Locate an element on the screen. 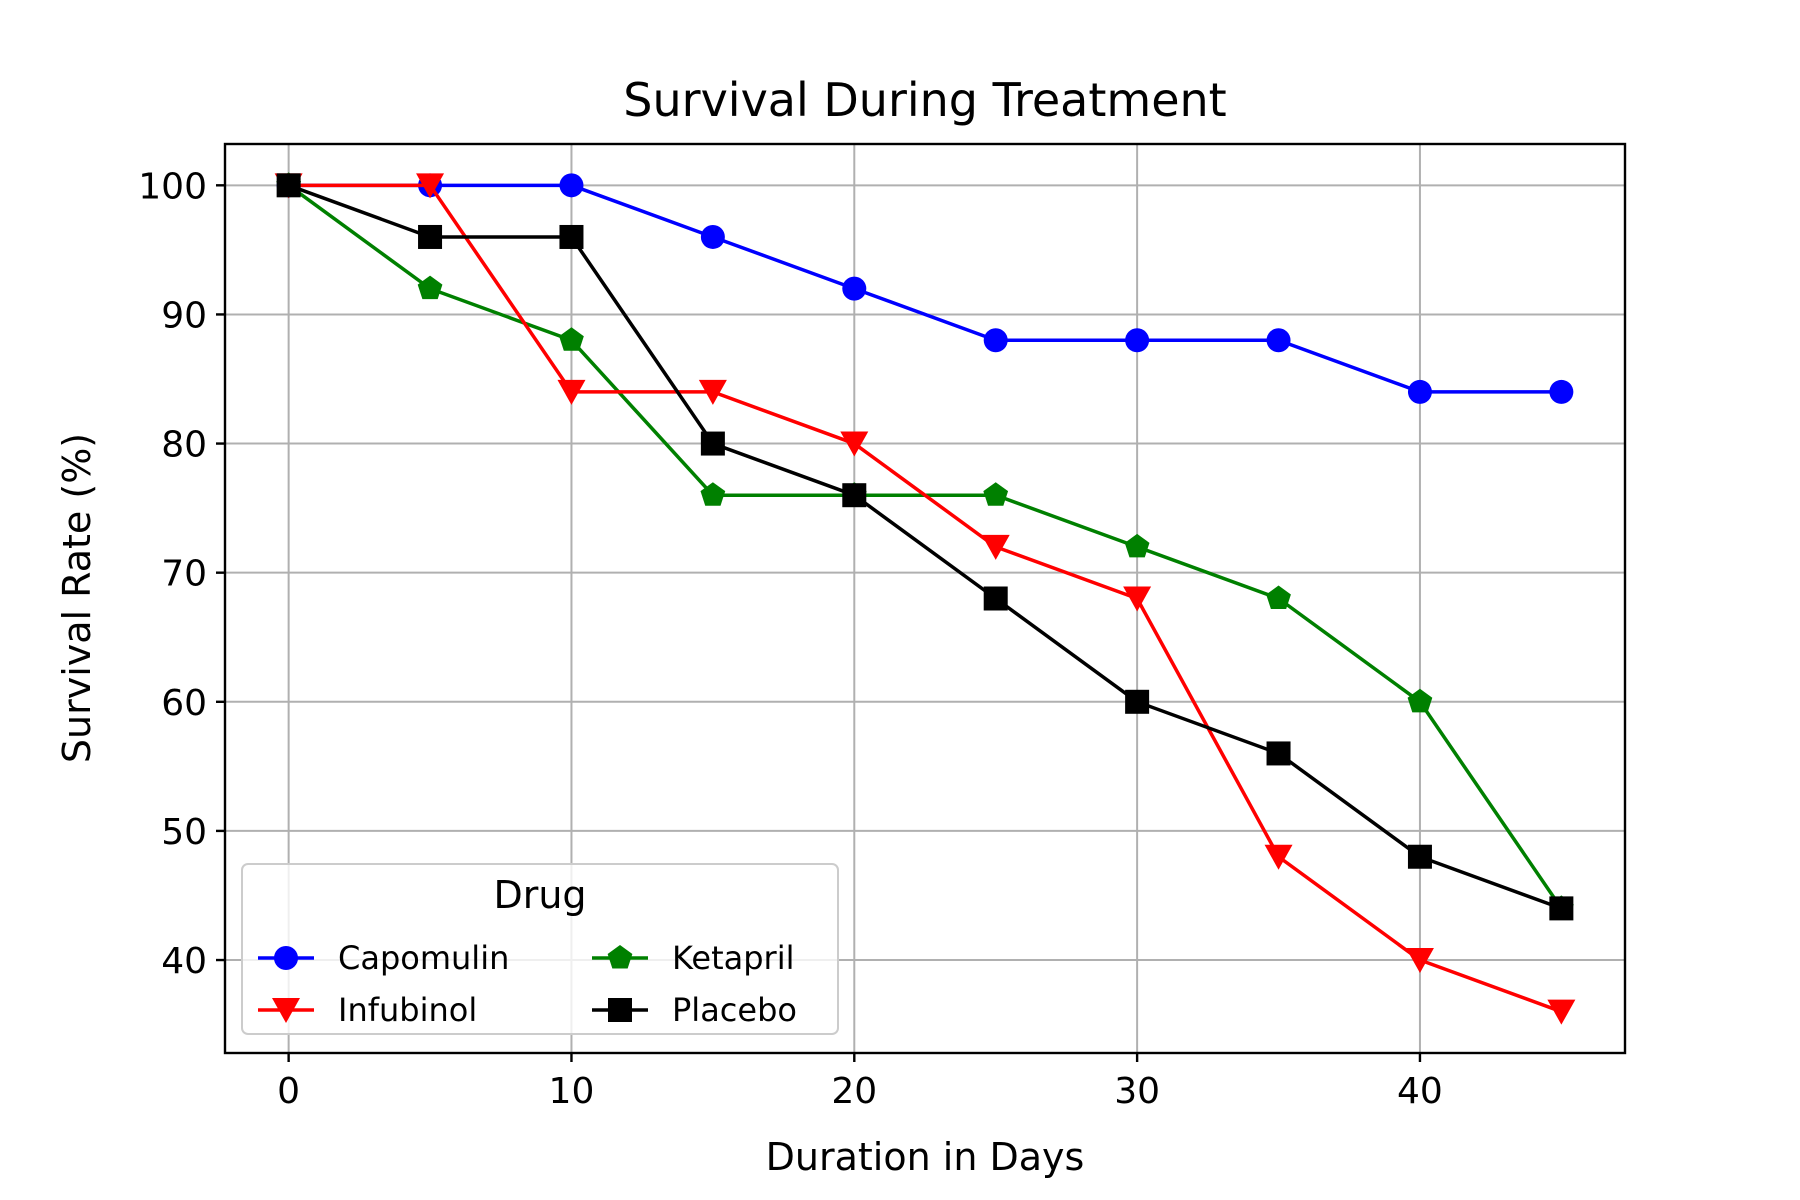  legend-marker-infubinol is located at coordinates (286, 1010).